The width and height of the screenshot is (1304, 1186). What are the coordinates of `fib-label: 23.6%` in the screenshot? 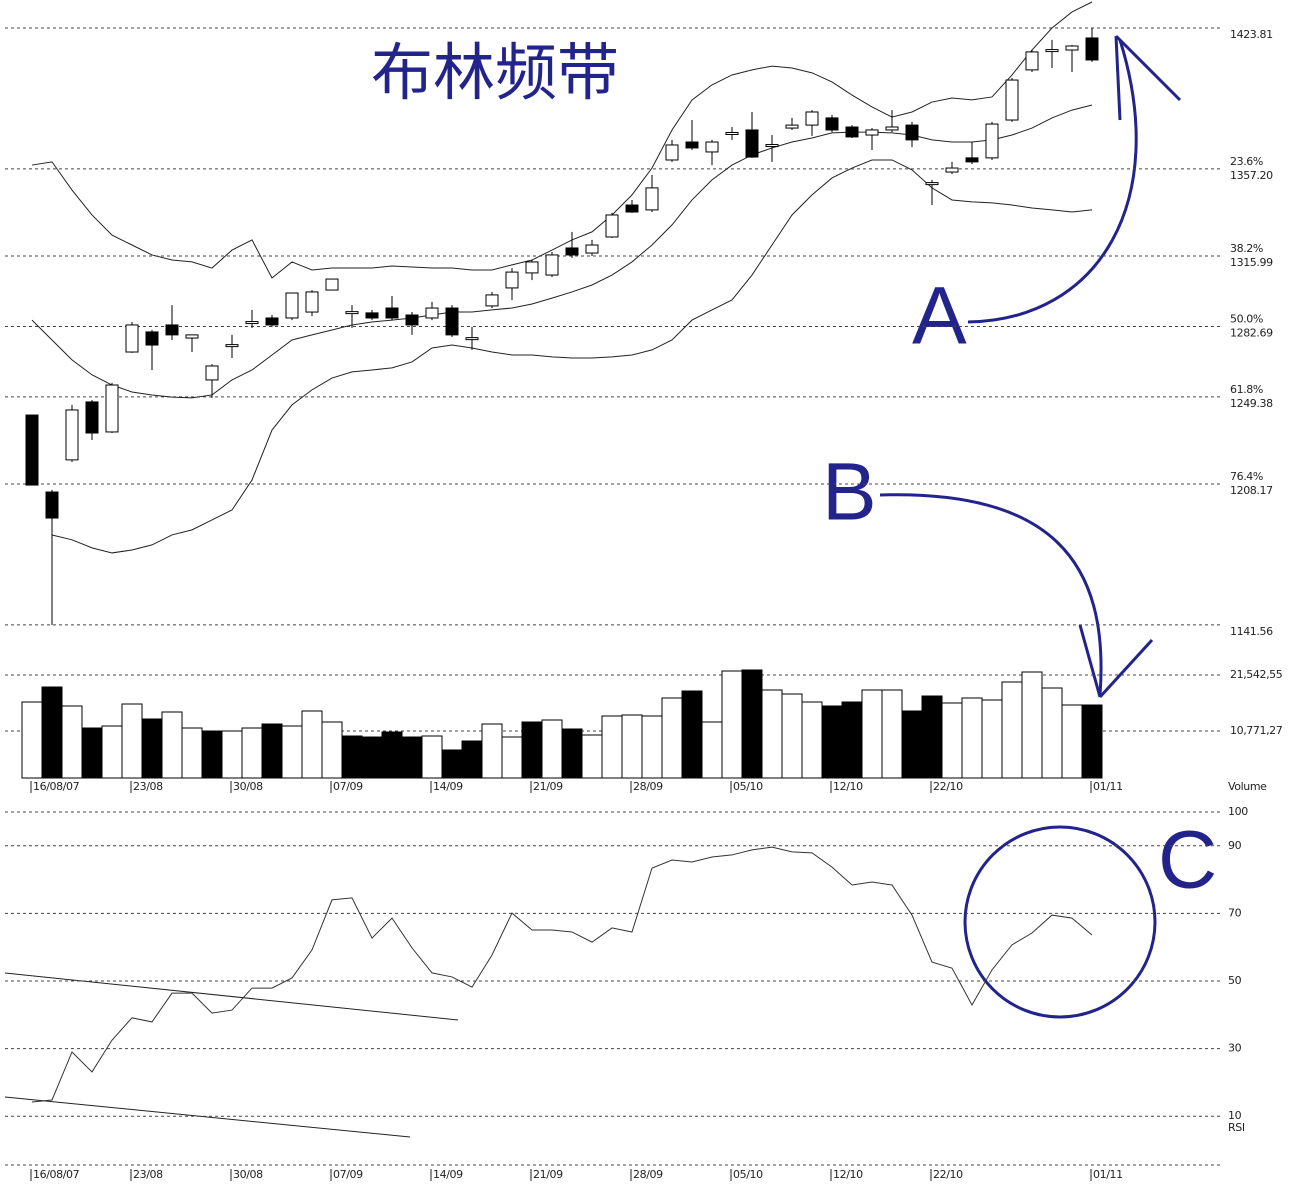 It's located at (1246, 161).